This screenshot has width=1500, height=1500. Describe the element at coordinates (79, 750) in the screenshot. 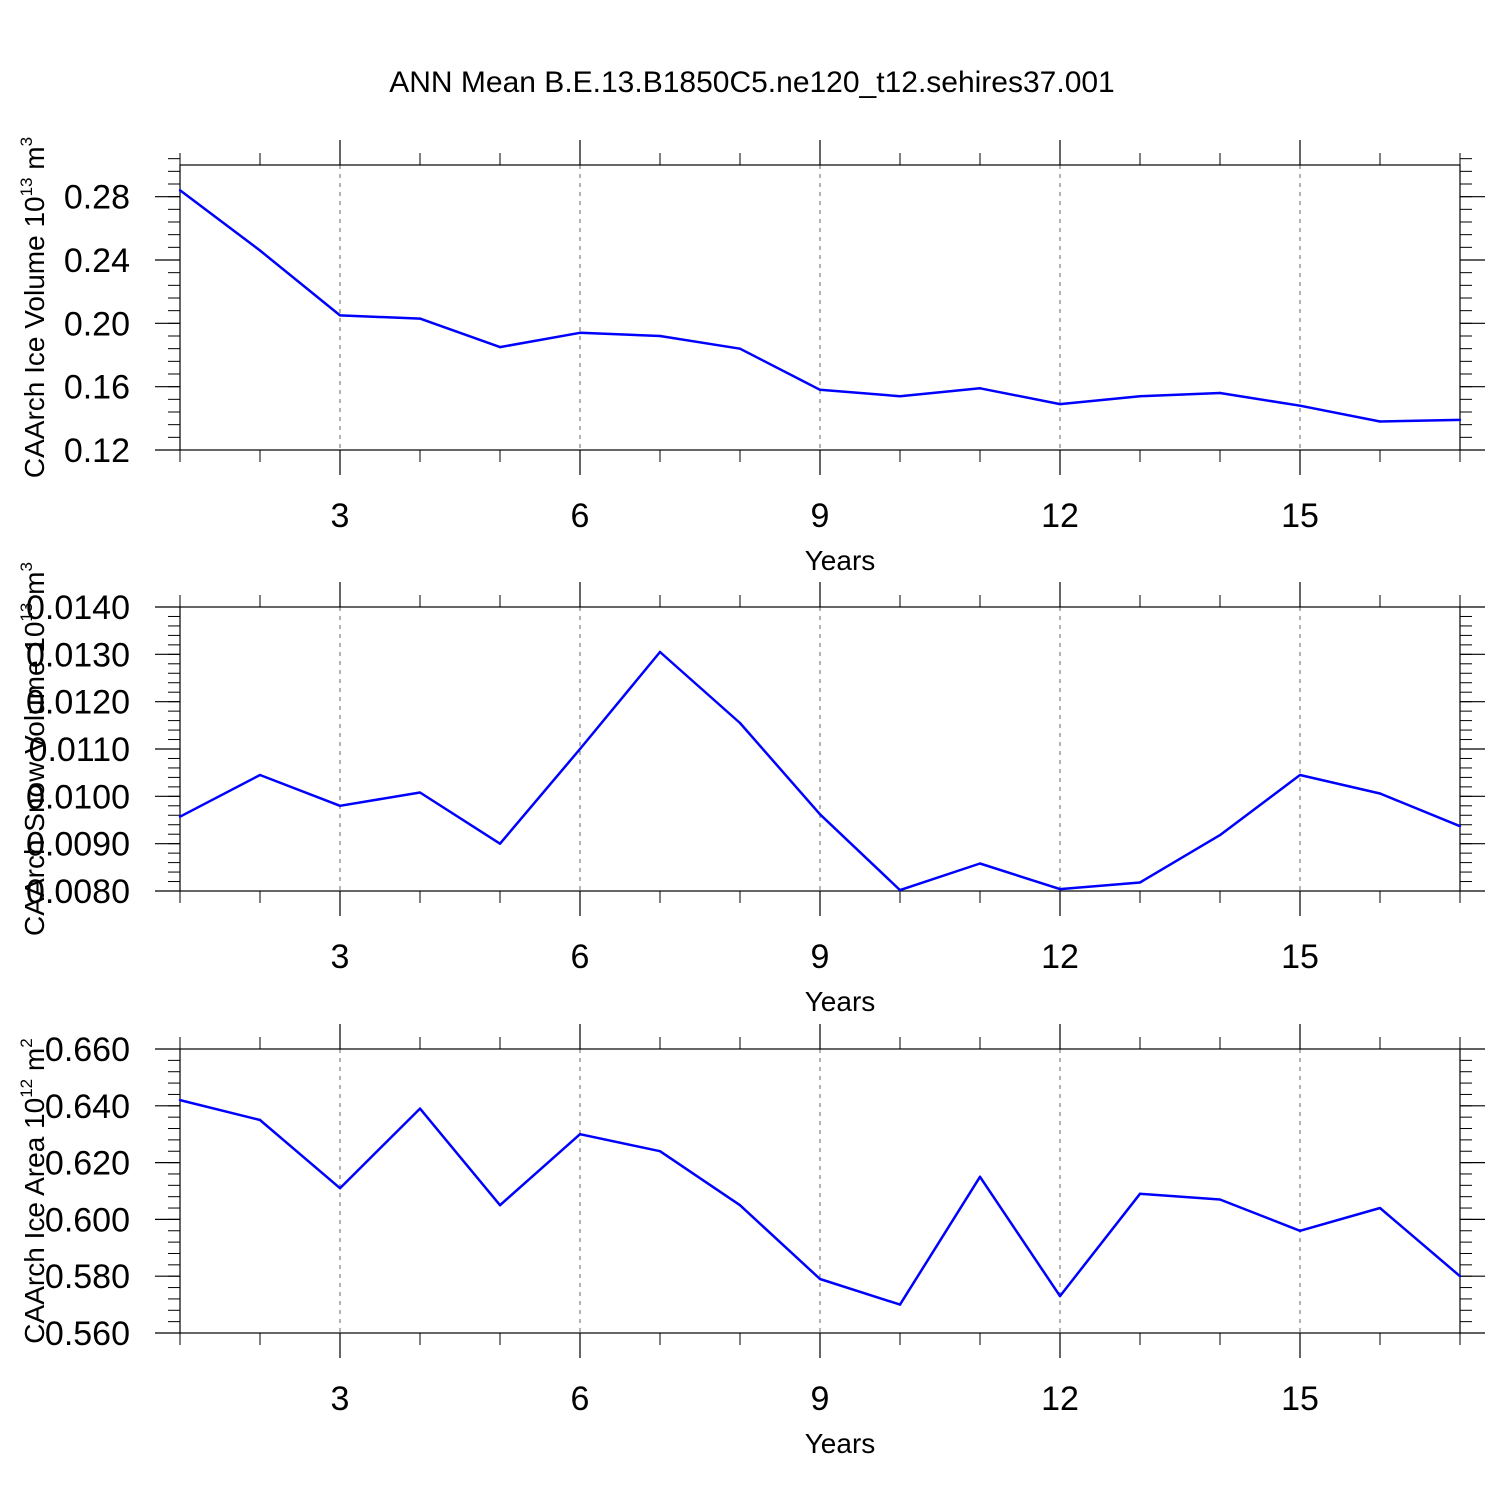

I see `y-tick-label: 0.0110` at that location.